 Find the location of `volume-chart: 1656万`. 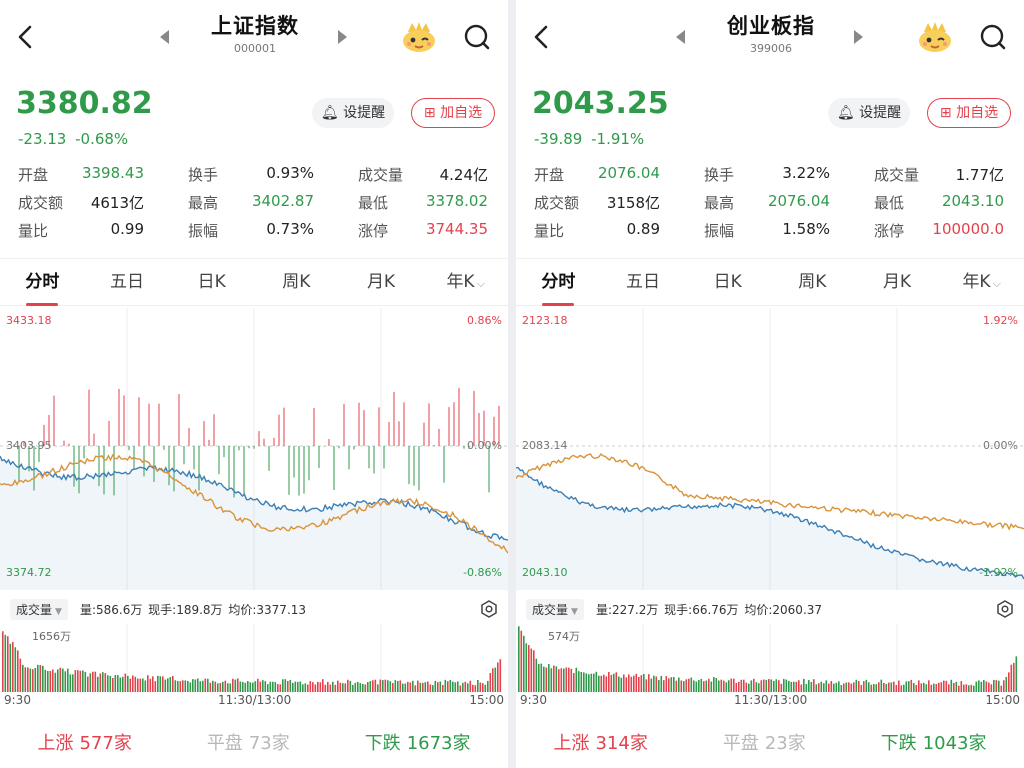

volume-chart: 1656万 is located at coordinates (254, 658).